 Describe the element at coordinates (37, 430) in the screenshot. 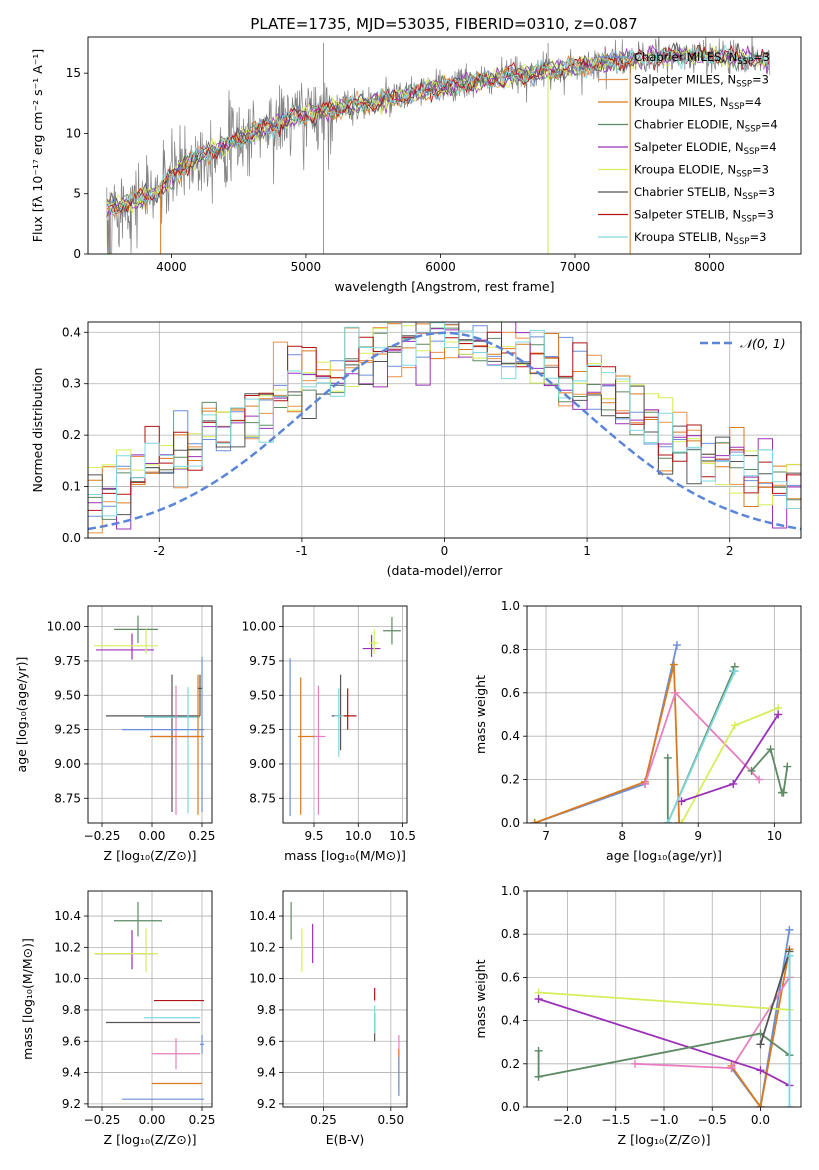

I see `y-axis-label: Normed distribution` at that location.